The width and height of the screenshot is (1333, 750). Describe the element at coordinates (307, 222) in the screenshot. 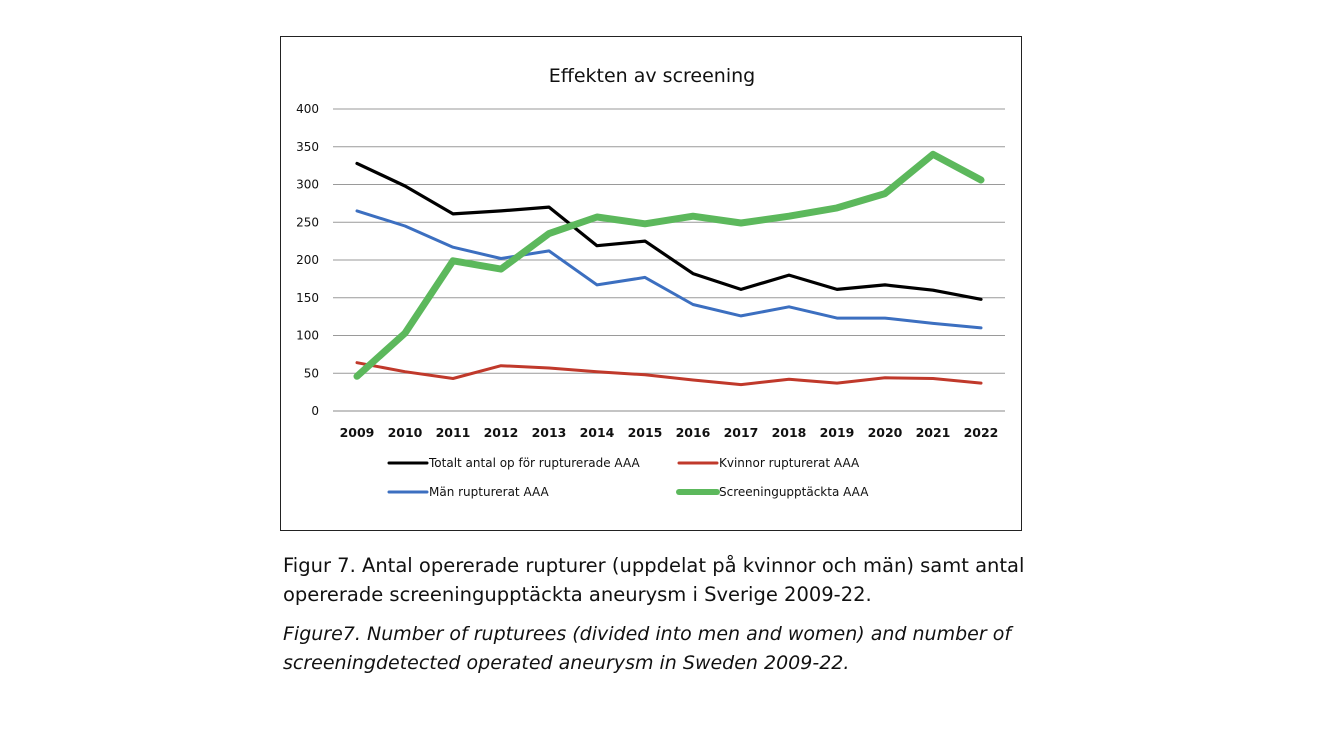

I see `y-tick-label: 250` at that location.